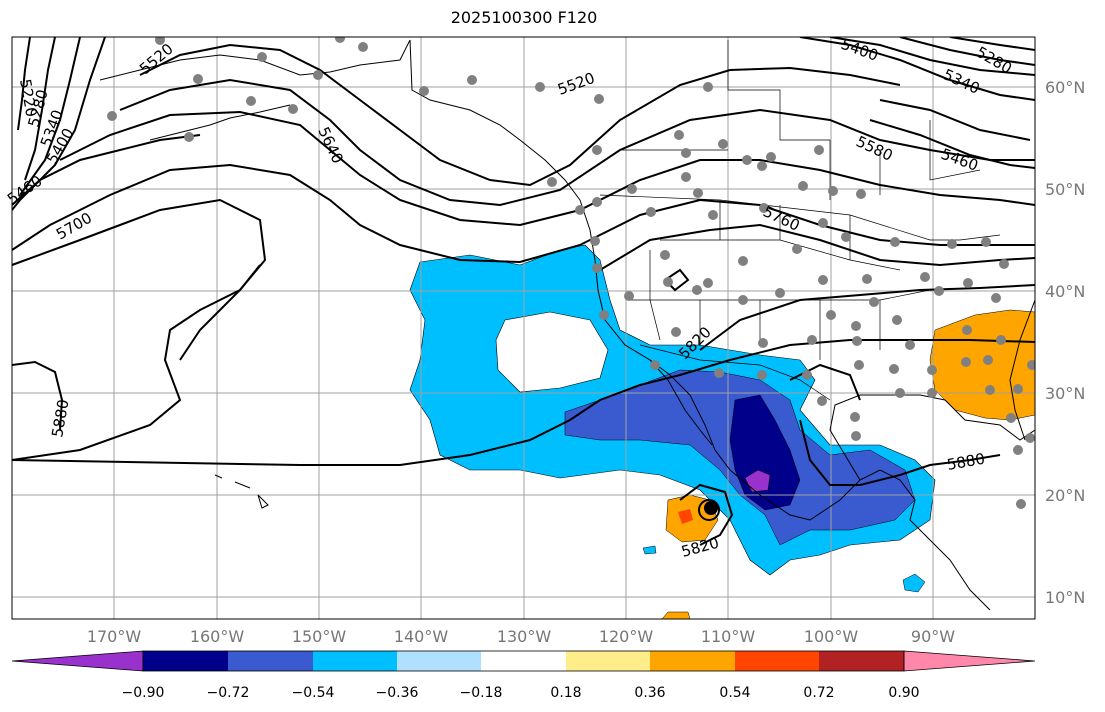 The image size is (1105, 712). I want to click on contour-label: 5520, so click(576, 84).